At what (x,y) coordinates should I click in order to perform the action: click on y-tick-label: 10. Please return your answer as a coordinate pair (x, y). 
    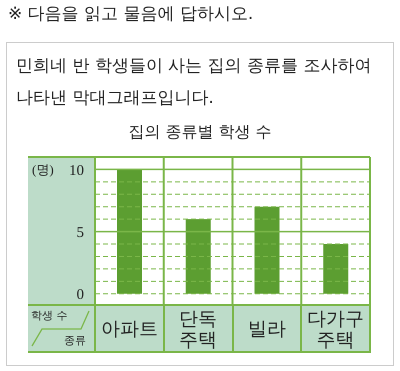
    Looking at the image, I should click on (76, 170).